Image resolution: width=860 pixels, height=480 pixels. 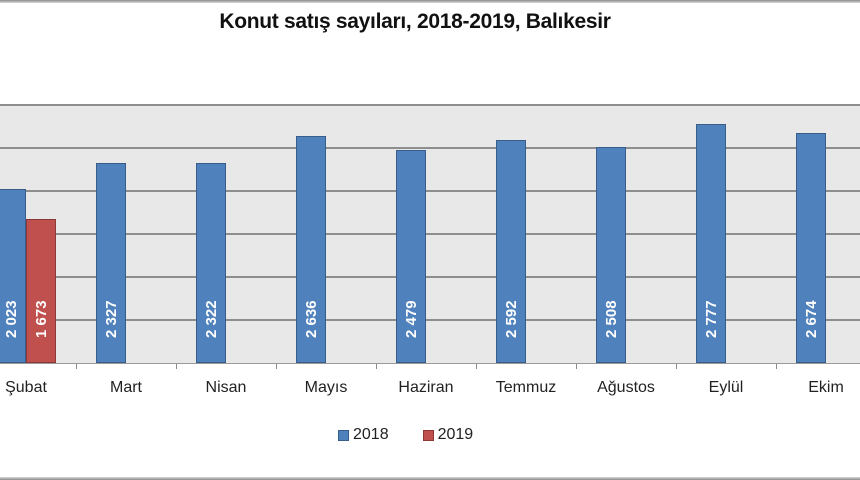 I want to click on legend: 2018 2019, so click(x=405, y=435).